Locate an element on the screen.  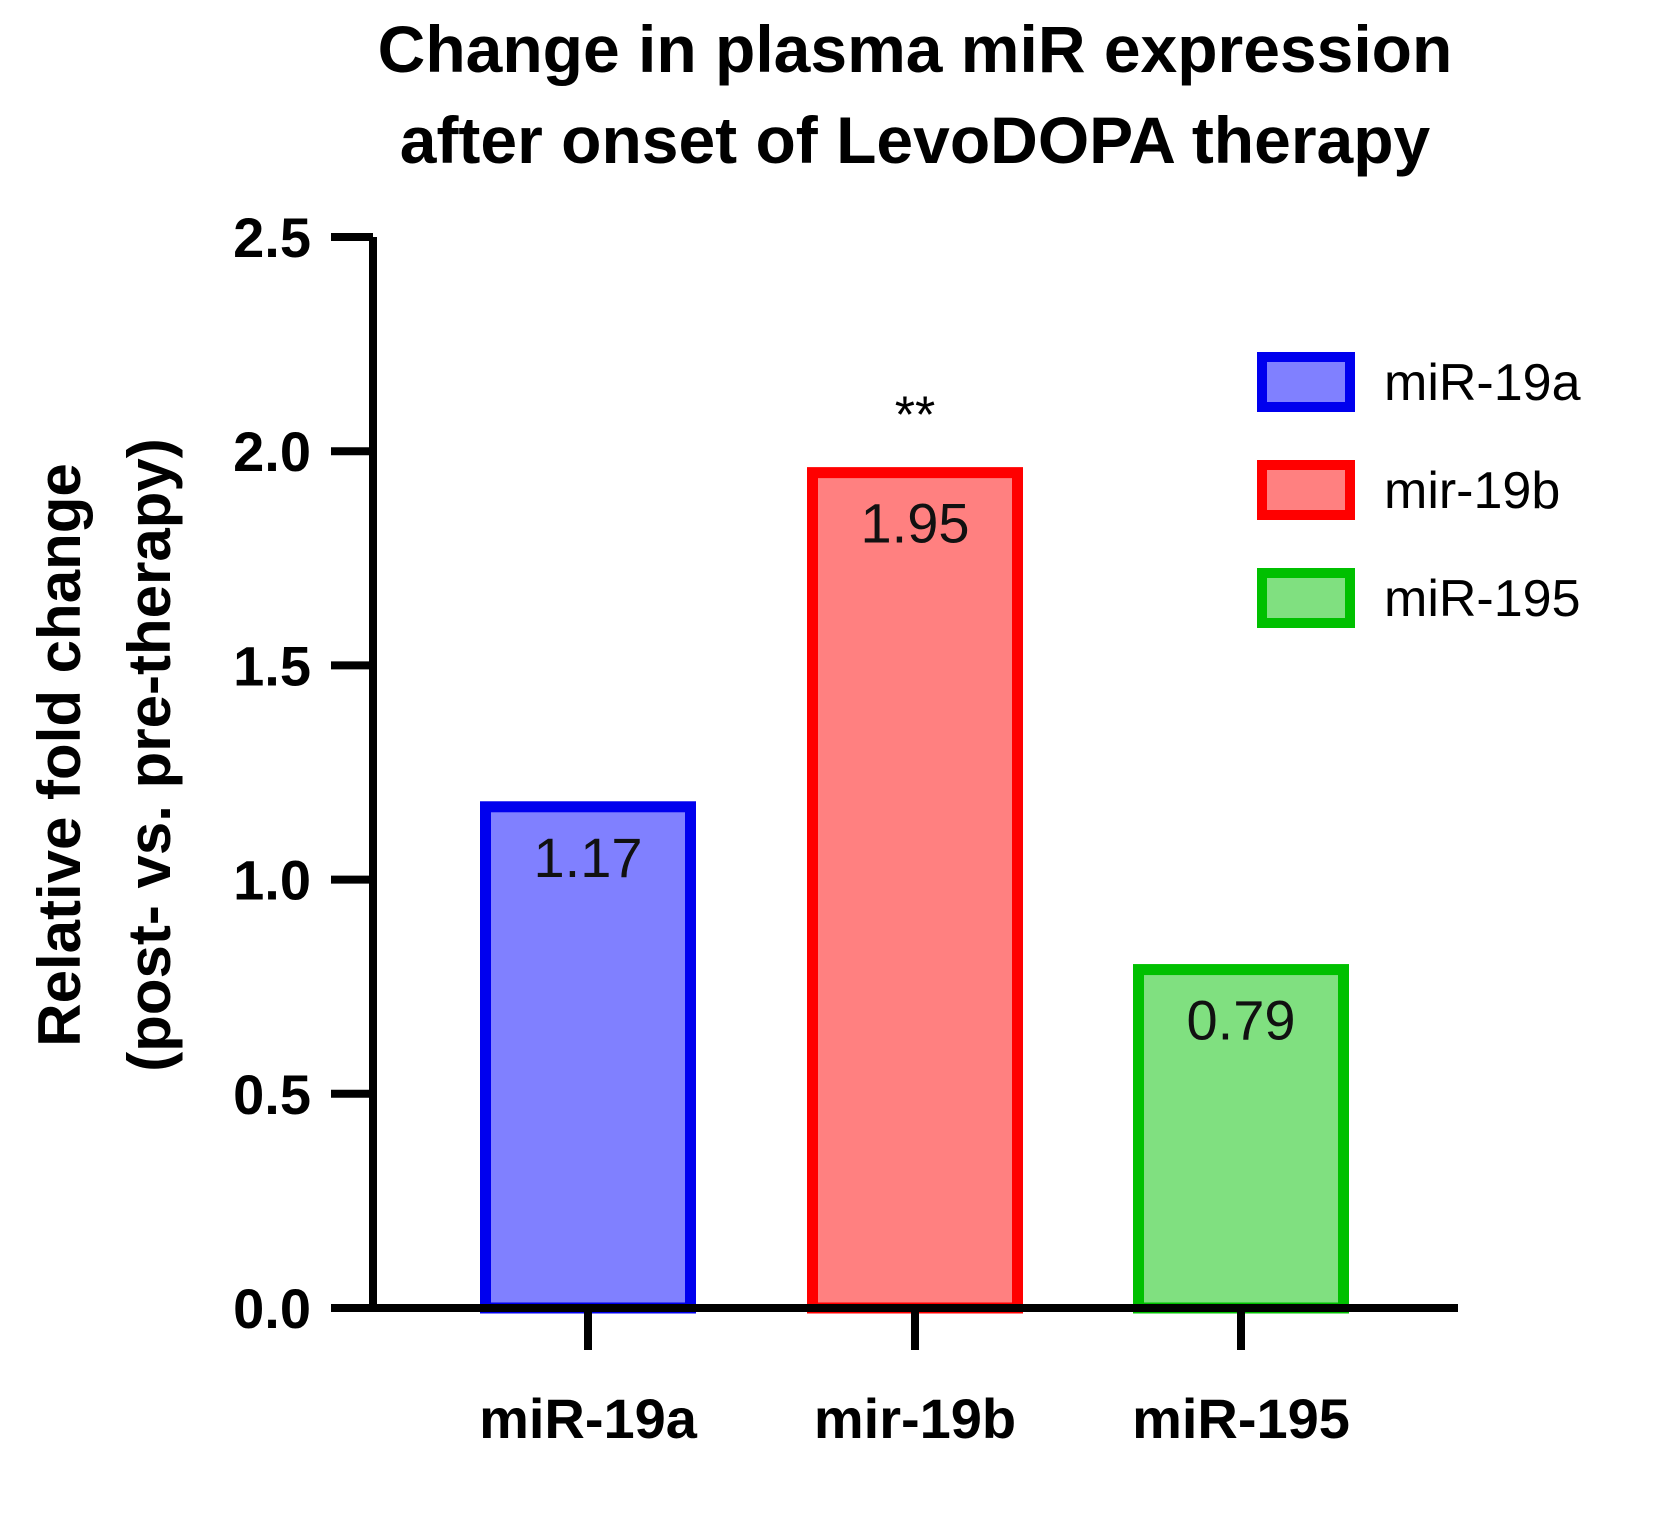
significance-marker: ** is located at coordinates (915, 416).